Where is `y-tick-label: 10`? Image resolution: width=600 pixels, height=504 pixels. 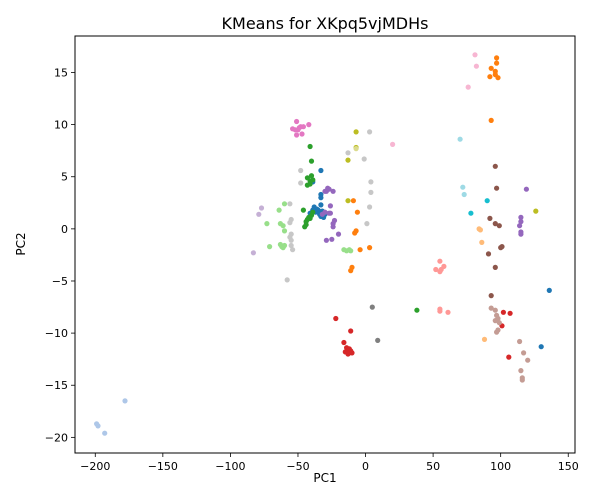
y-tick-label: 10 is located at coordinates (61, 125).